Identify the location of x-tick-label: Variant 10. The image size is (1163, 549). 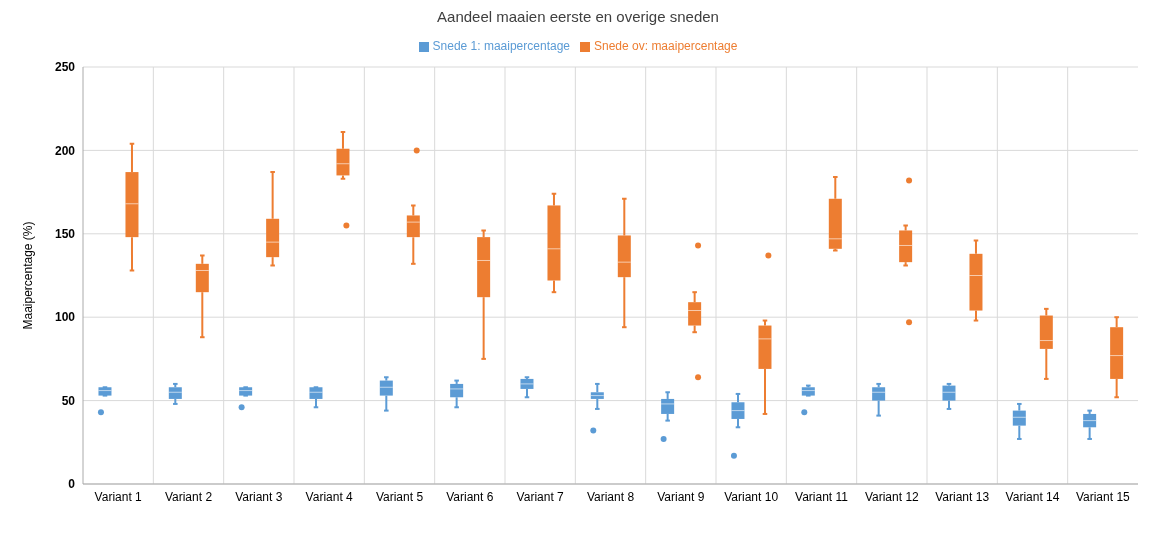
(751, 496).